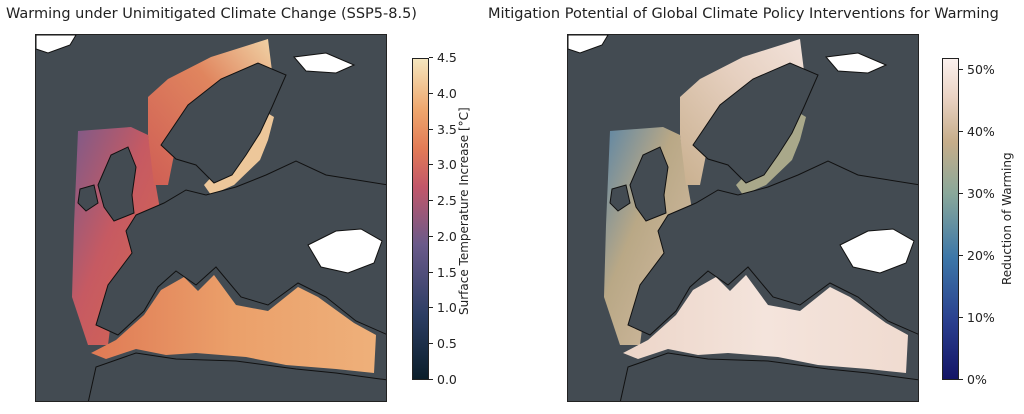 Image resolution: width=1024 pixels, height=414 pixels. What do you see at coordinates (1007, 218) in the screenshot?
I see `mitigation-colorbar-label: Reduction of Warming` at bounding box center [1007, 218].